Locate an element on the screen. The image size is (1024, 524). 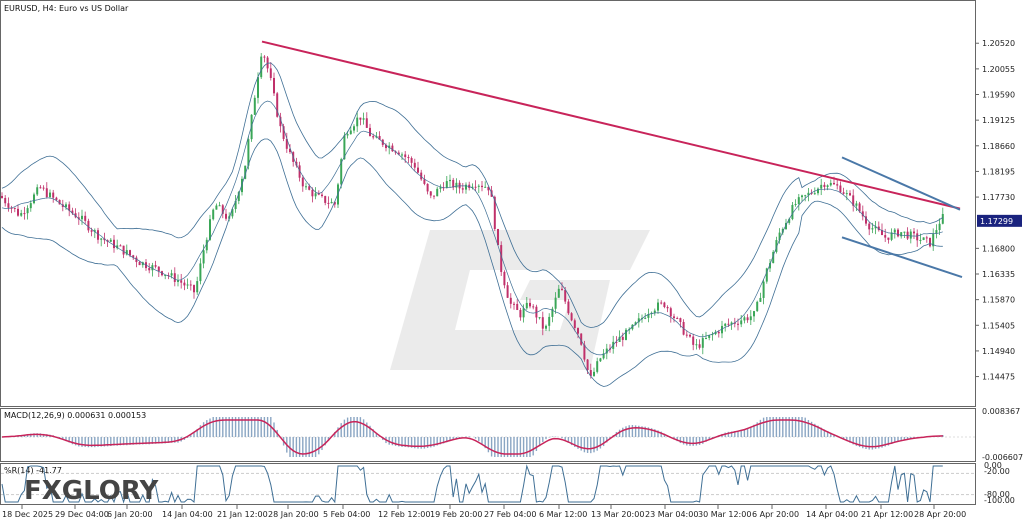
wpr-tick-label: -20.00 is located at coordinates (997, 471).